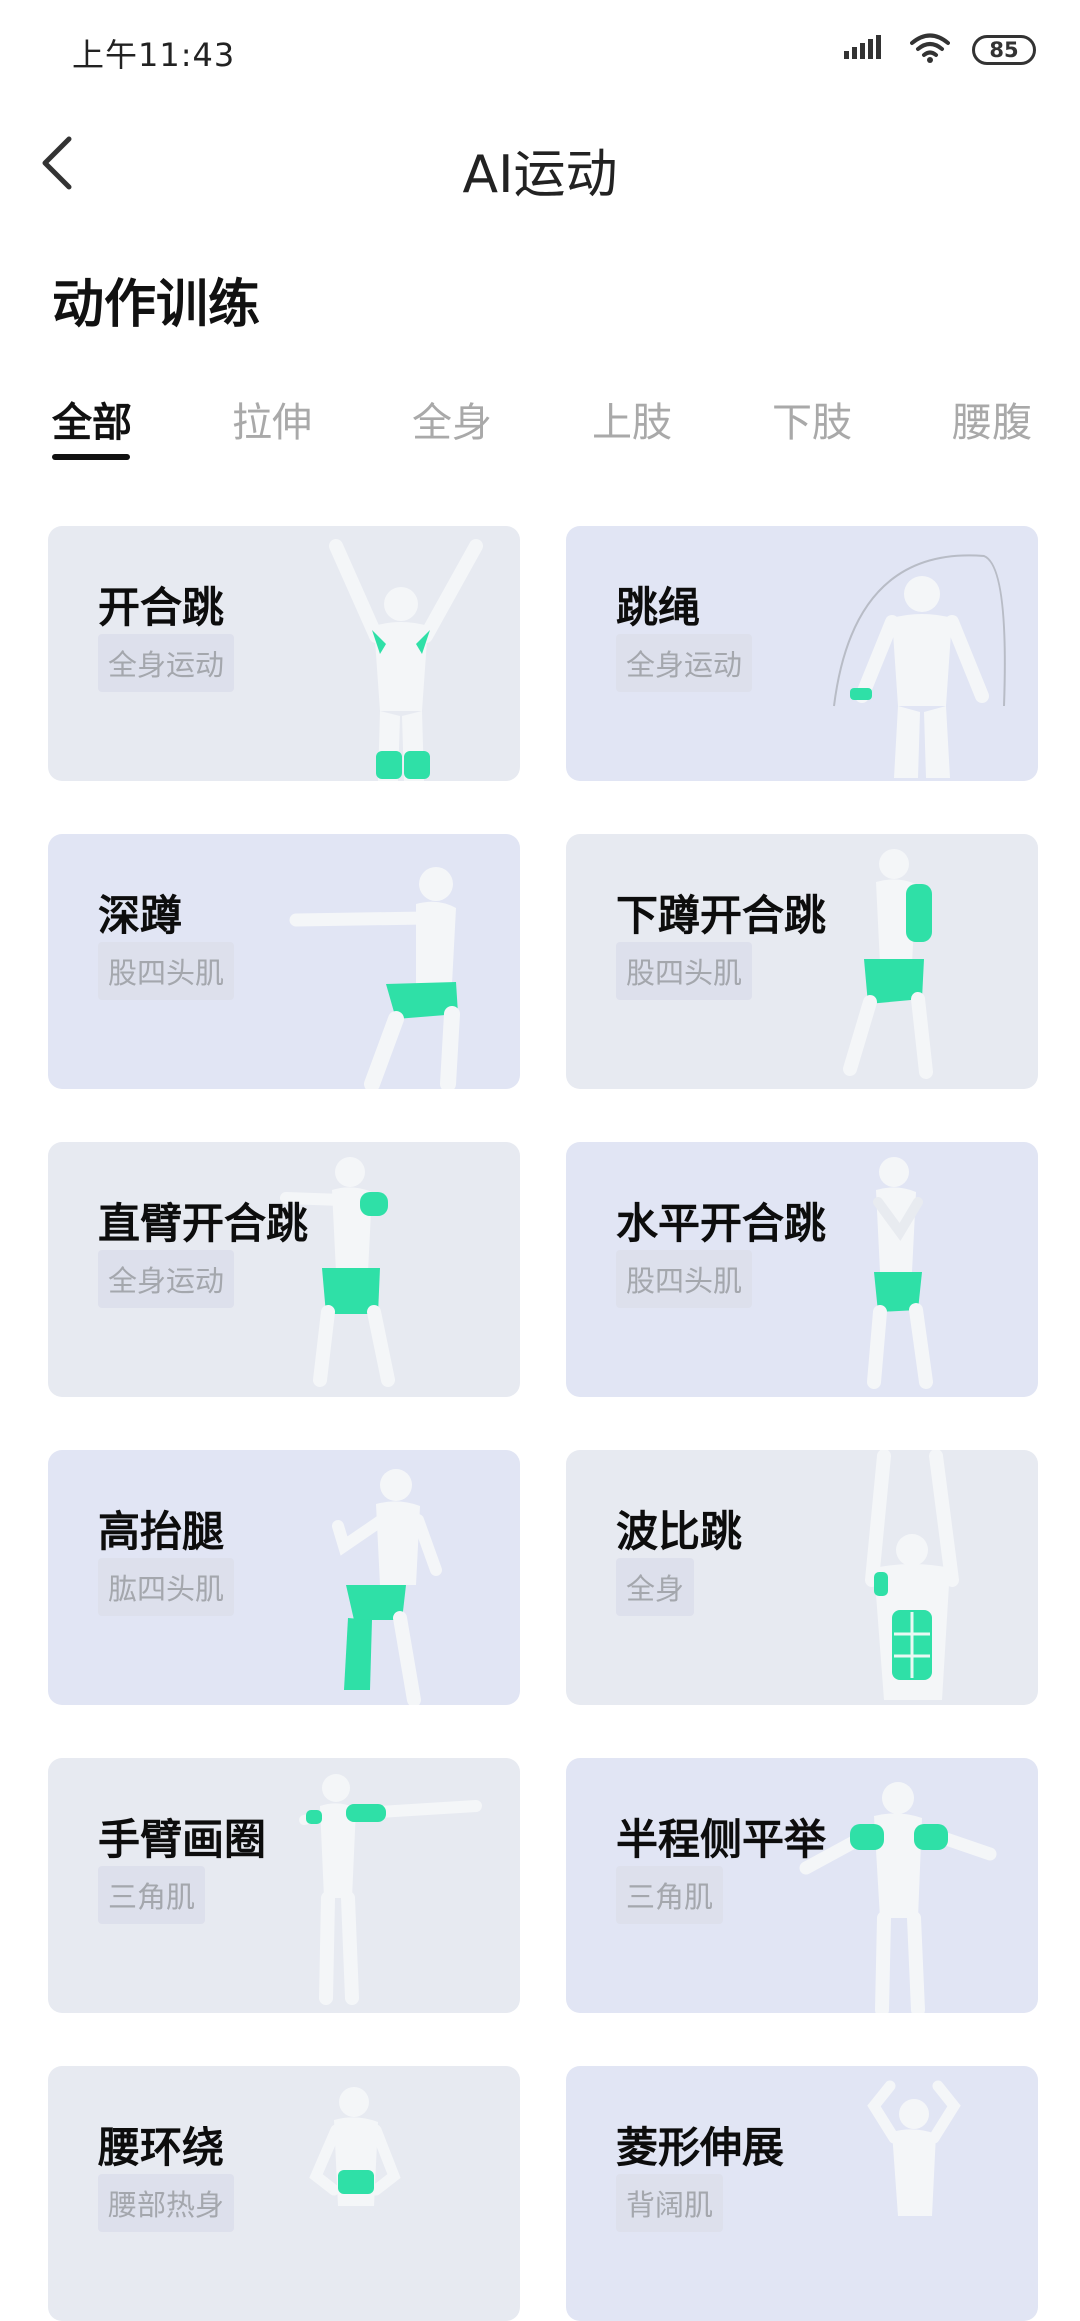  Describe the element at coordinates (540, 175) in the screenshot. I see `page-title: AI运动` at that location.